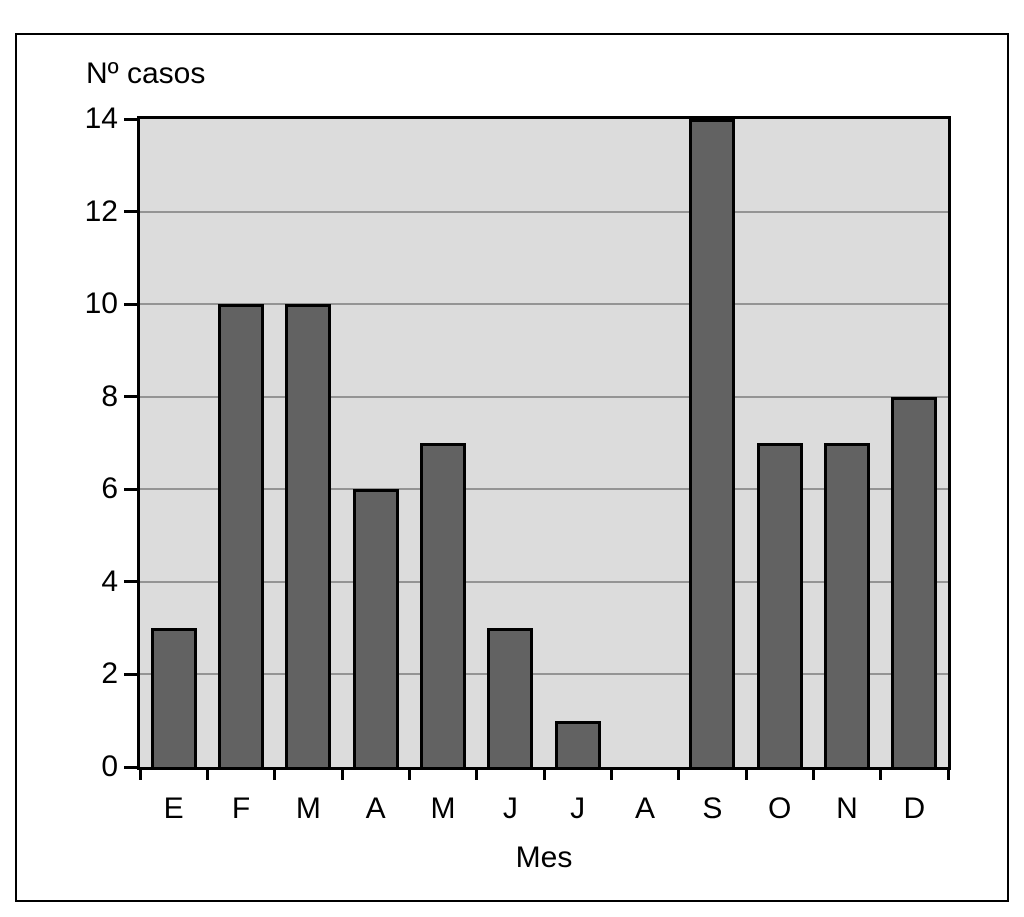 The height and width of the screenshot is (917, 1024). What do you see at coordinates (544, 857) in the screenshot?
I see `x-axis-title: Mes` at bounding box center [544, 857].